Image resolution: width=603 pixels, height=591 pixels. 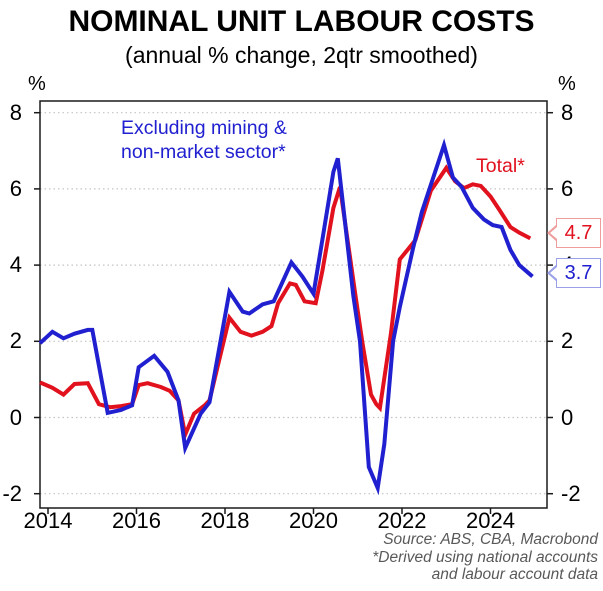 What do you see at coordinates (136, 520) in the screenshot?
I see `x-axis-label-2016: 2016` at bounding box center [136, 520].